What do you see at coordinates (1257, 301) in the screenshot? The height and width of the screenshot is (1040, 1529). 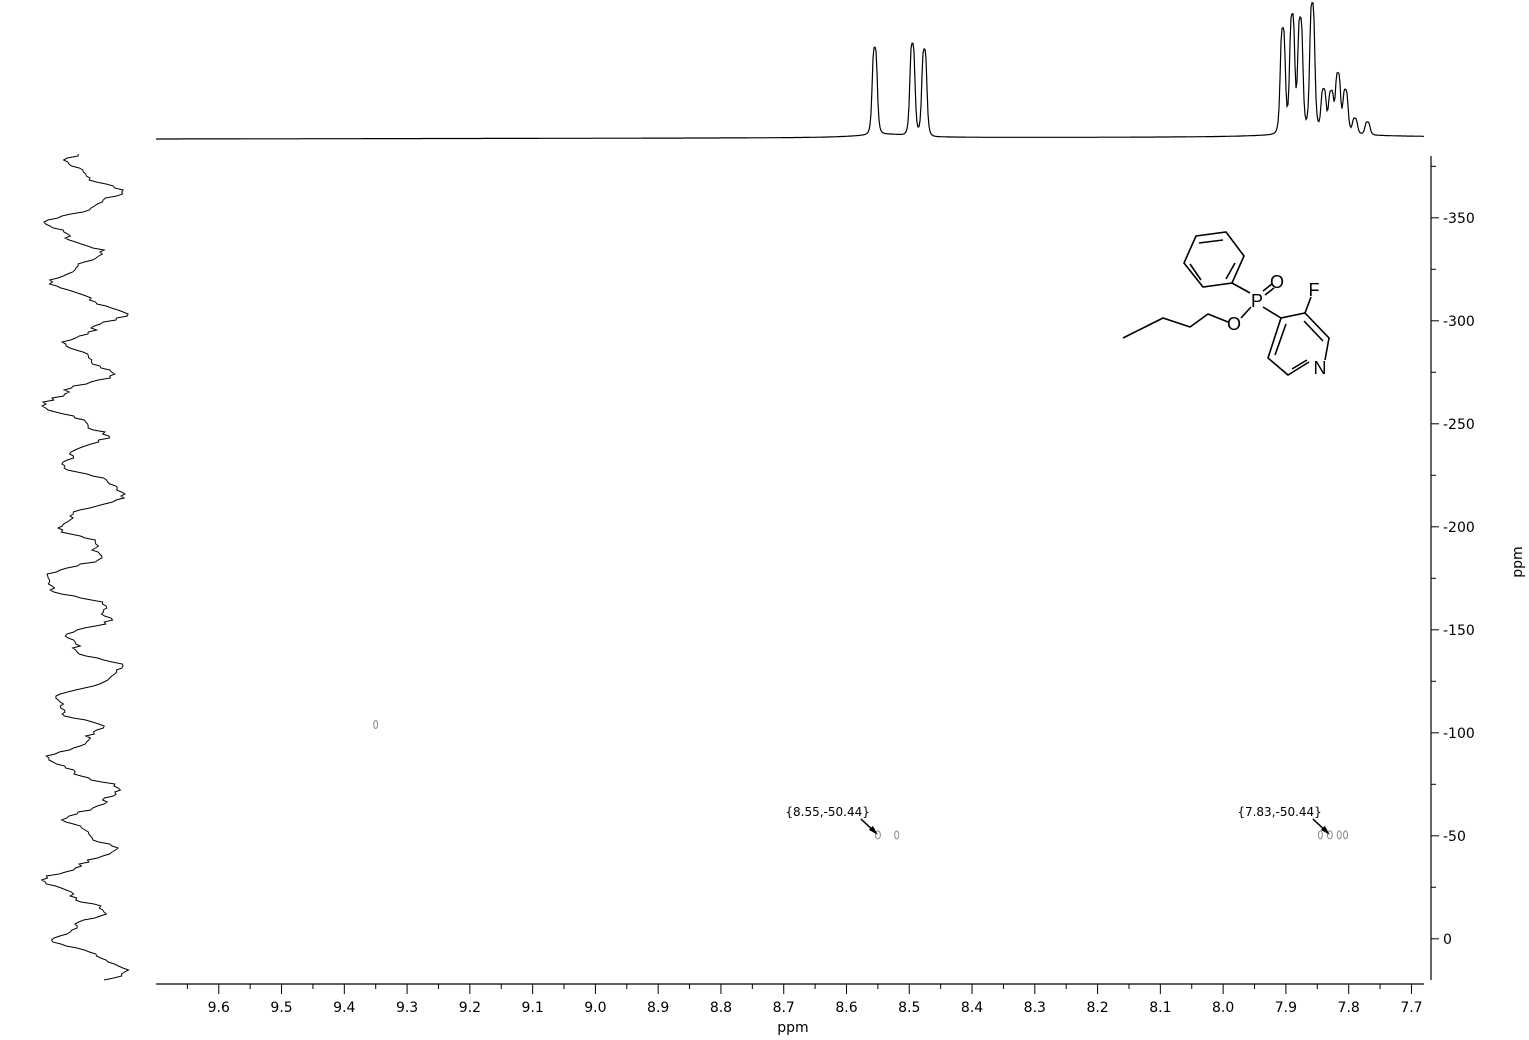 I see `atom-phosphorus: P` at bounding box center [1257, 301].